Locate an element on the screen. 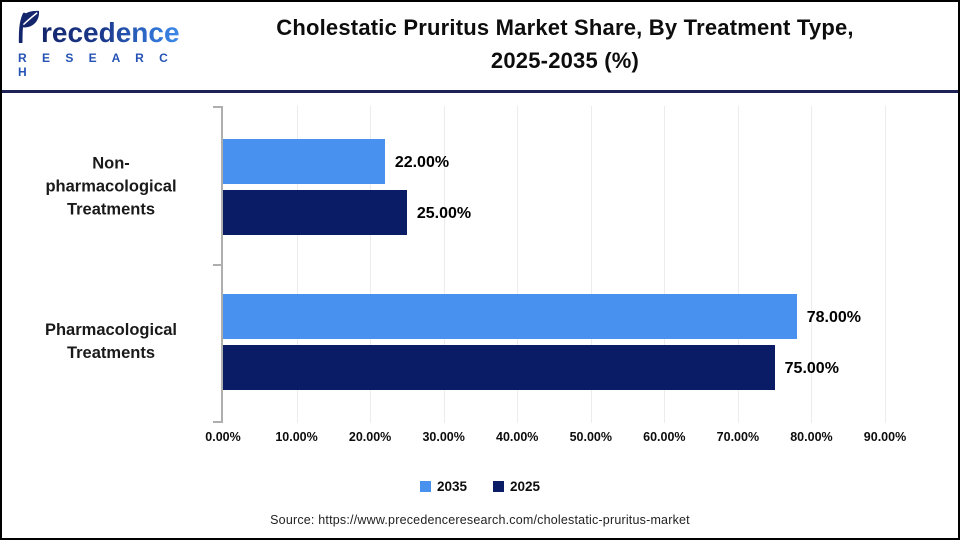  bar-value-label: 22.00% is located at coordinates (422, 162).